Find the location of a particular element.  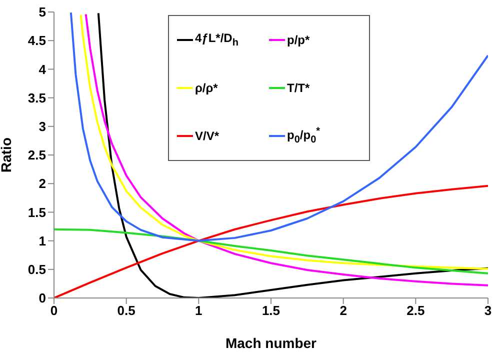

x-axis-title: Mach number is located at coordinates (271, 343).